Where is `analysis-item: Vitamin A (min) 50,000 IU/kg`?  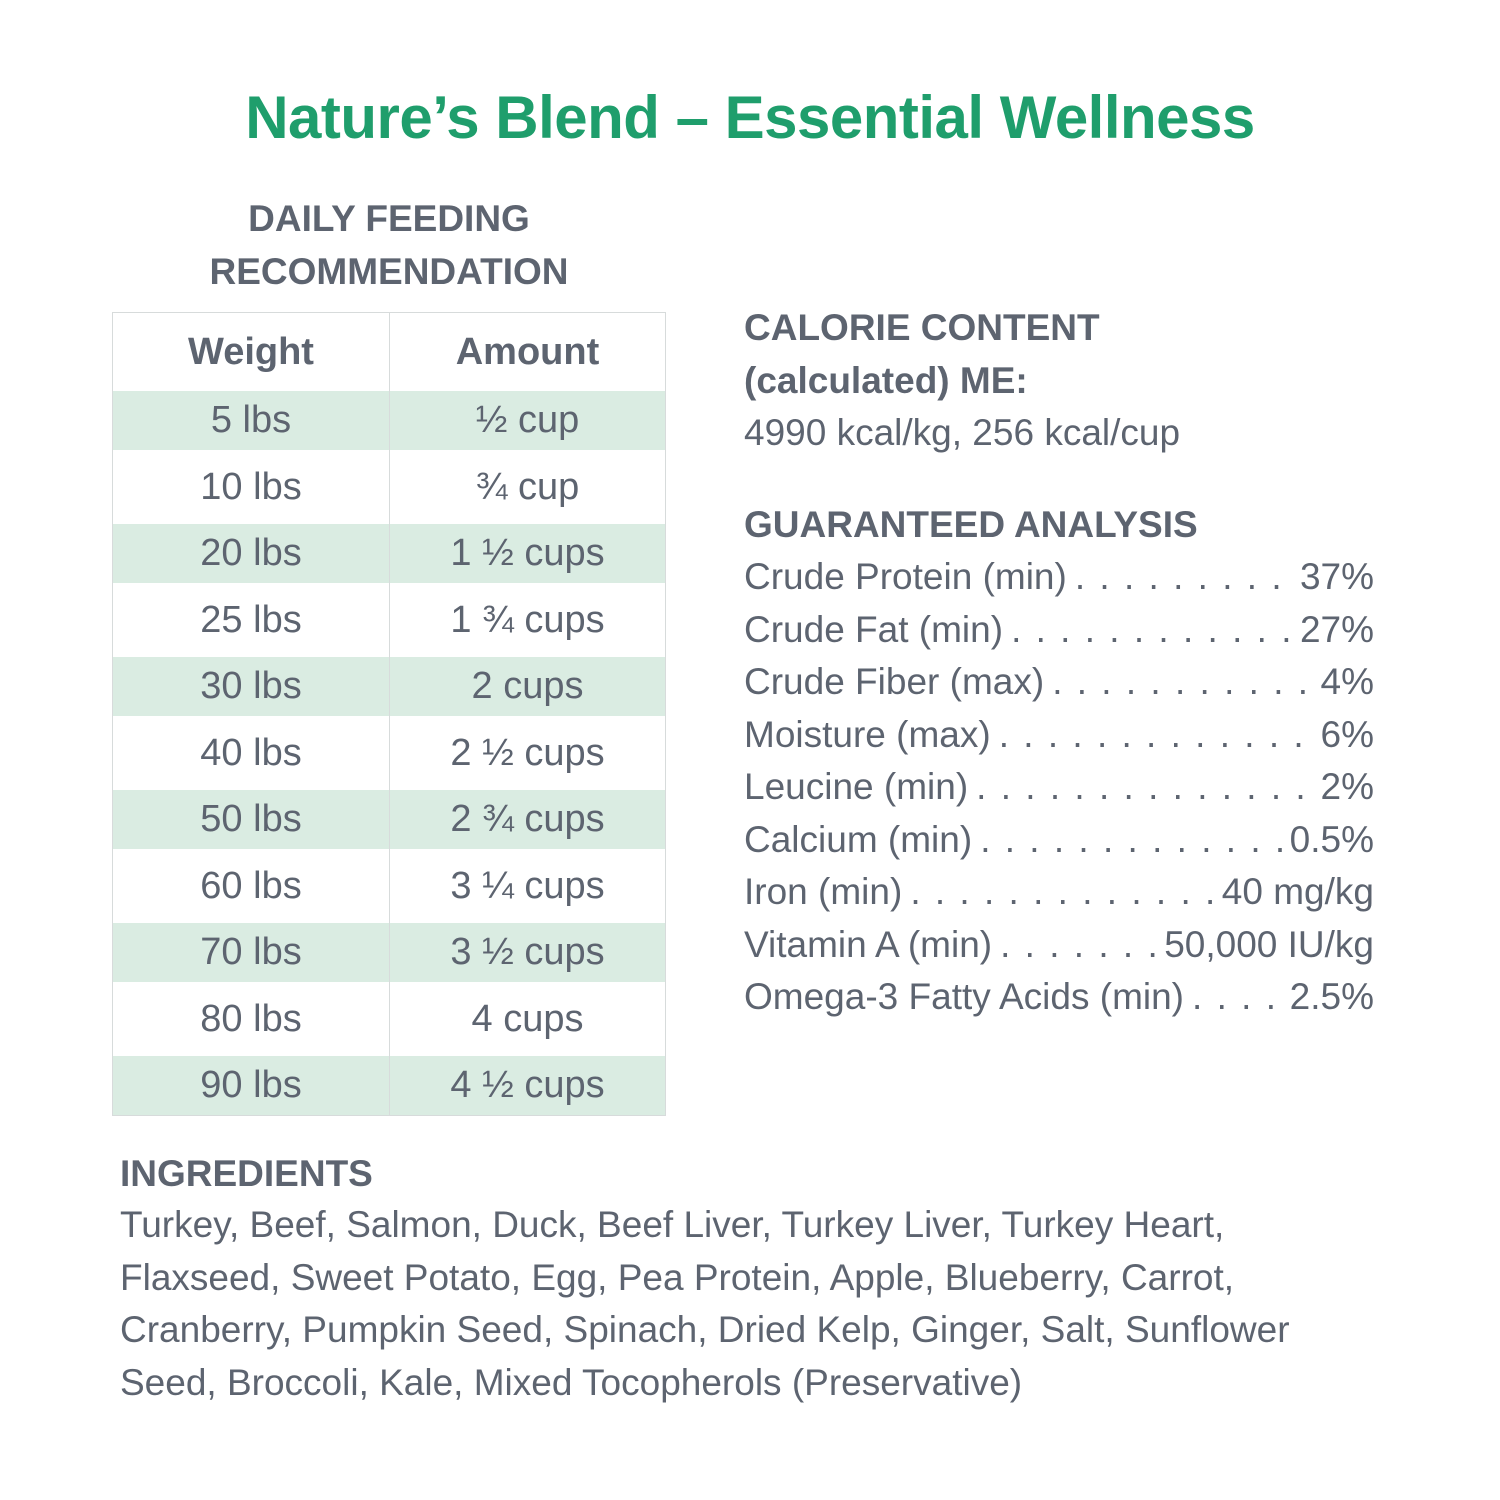 analysis-item: Vitamin A (min) 50,000 IU/kg is located at coordinates (1059, 945).